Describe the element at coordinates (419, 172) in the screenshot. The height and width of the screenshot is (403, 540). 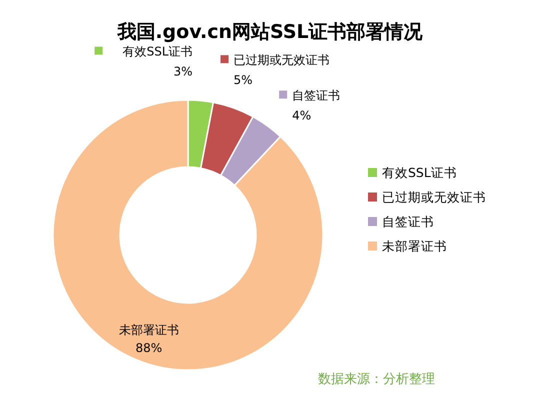
I see `category-label: 有效SSL证书` at that location.